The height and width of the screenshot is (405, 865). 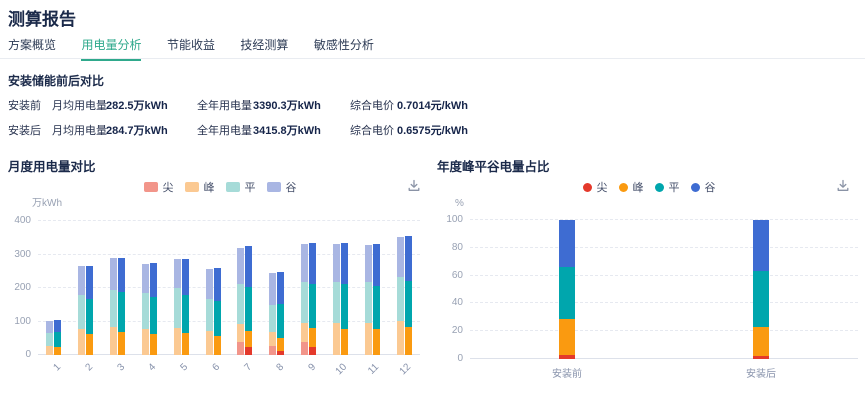 What do you see at coordinates (264, 45) in the screenshot?
I see `tab-techno-economic: 技经测算` at bounding box center [264, 45].